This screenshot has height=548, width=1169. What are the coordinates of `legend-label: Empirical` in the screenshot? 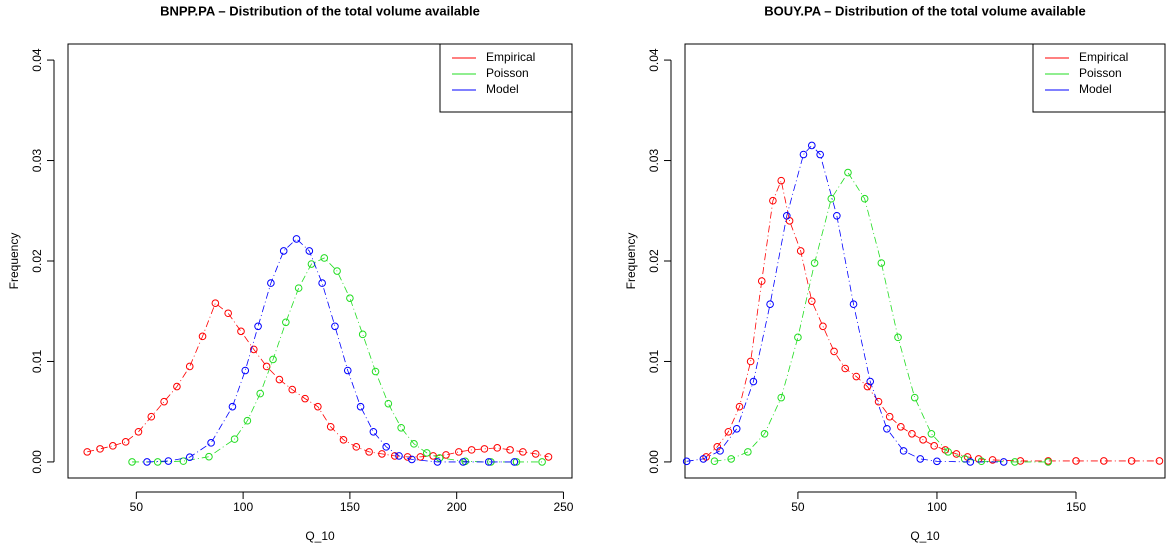 It's located at (510, 57).